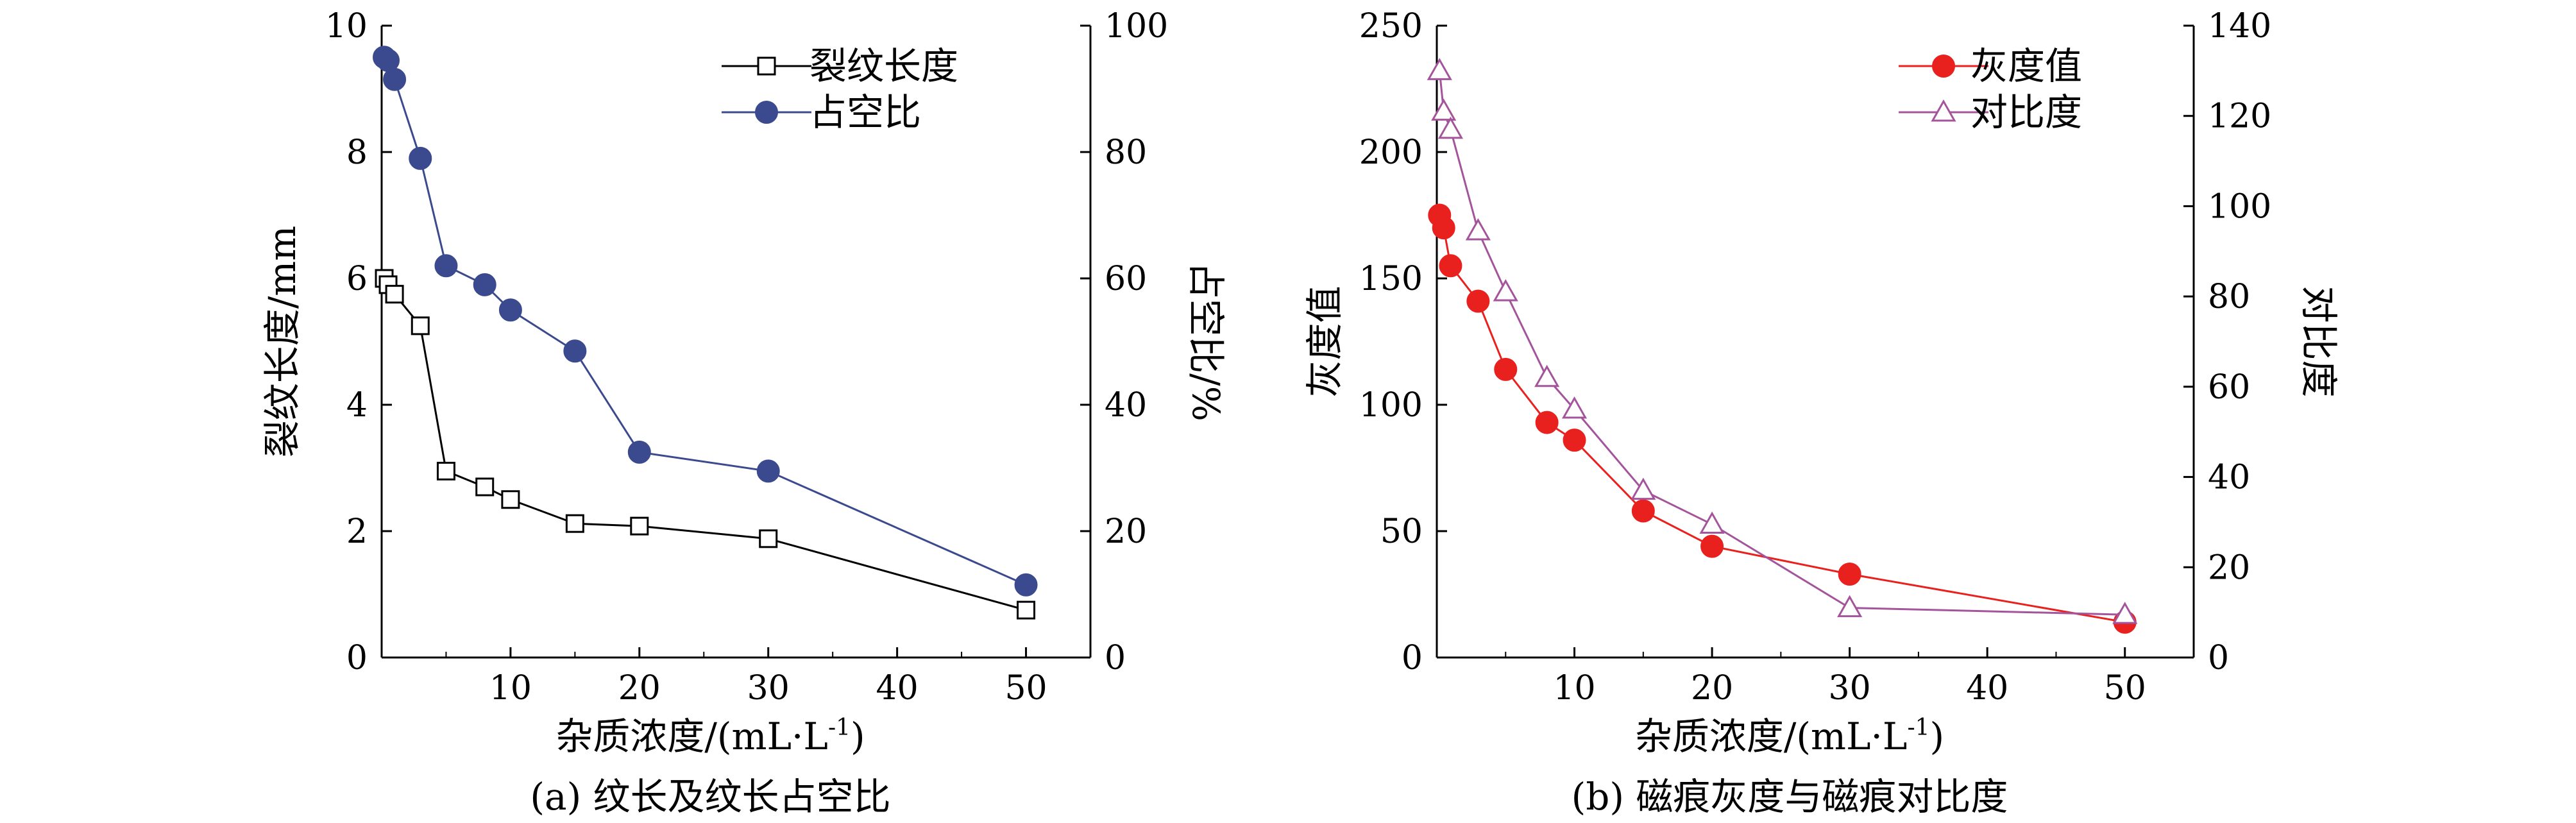 This screenshot has width=2576, height=823. Describe the element at coordinates (2026, 66) in the screenshot. I see `legend-label: 灰度值` at that location.